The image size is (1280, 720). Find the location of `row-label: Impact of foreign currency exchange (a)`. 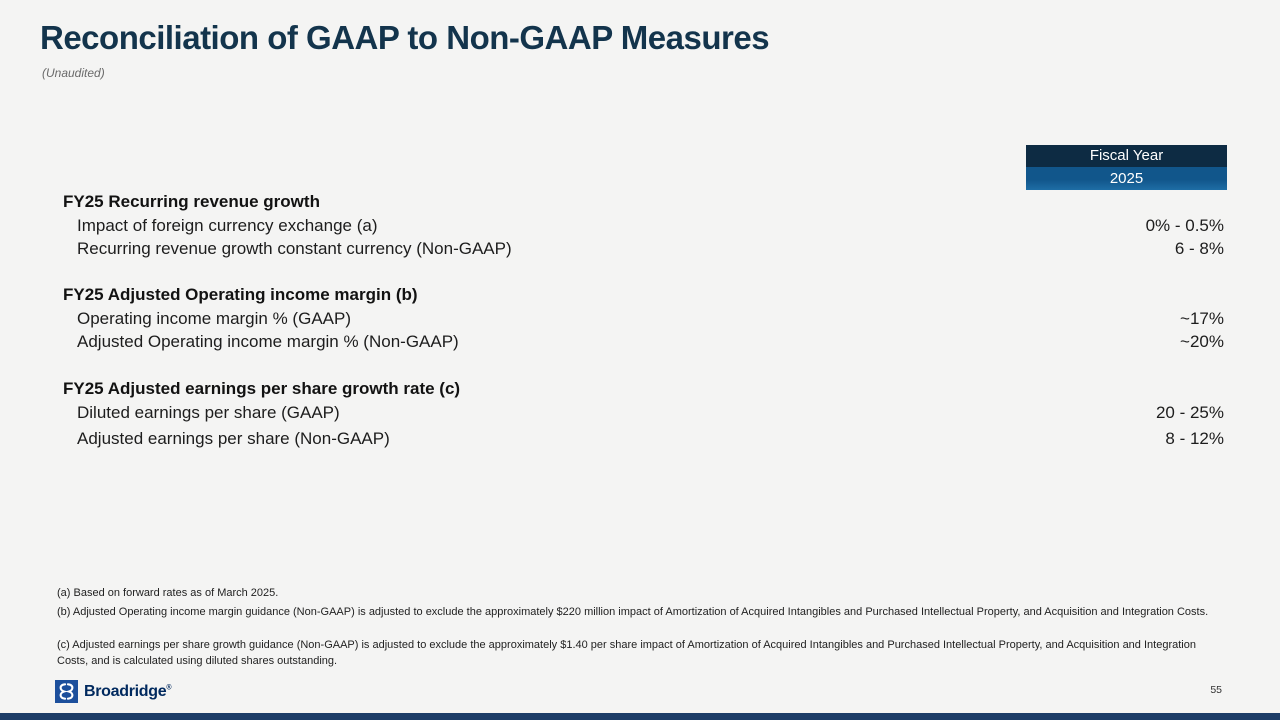

row-label: Impact of foreign currency exchange (a) is located at coordinates (227, 225).